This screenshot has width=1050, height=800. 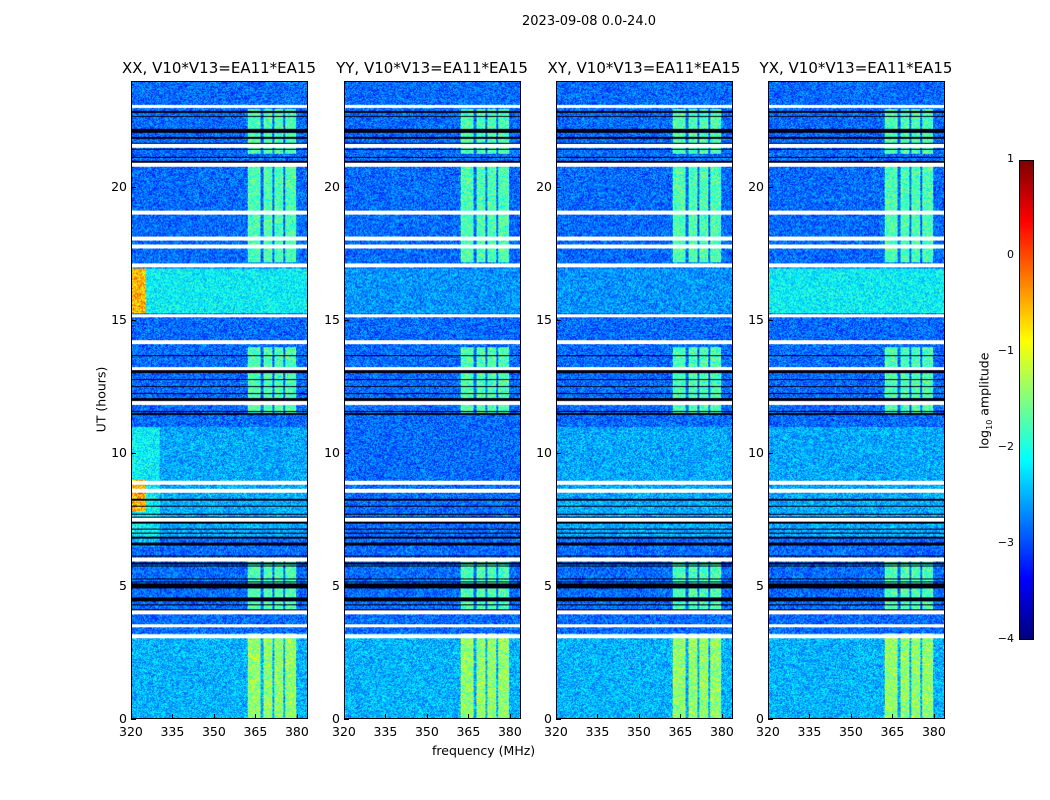 I want to click on x-axis-label: frequency (MHz), so click(x=484, y=750).